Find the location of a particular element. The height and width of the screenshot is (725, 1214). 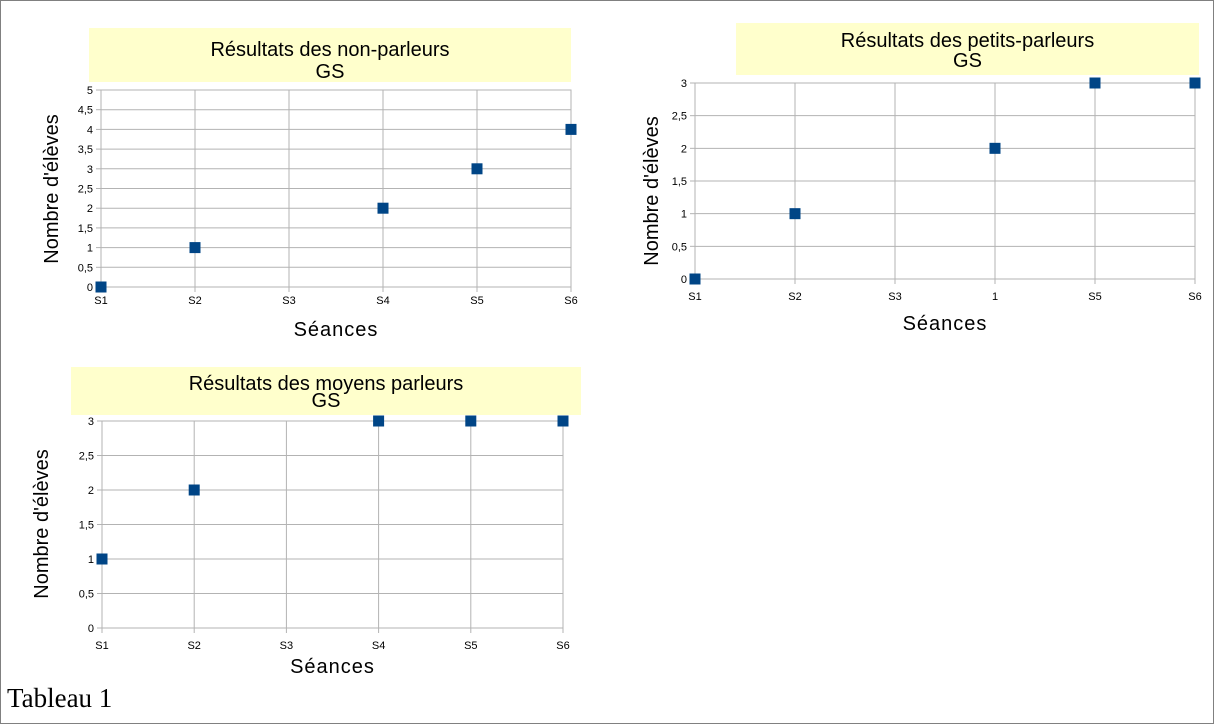

y-tick-label: 4 is located at coordinates (90, 130).